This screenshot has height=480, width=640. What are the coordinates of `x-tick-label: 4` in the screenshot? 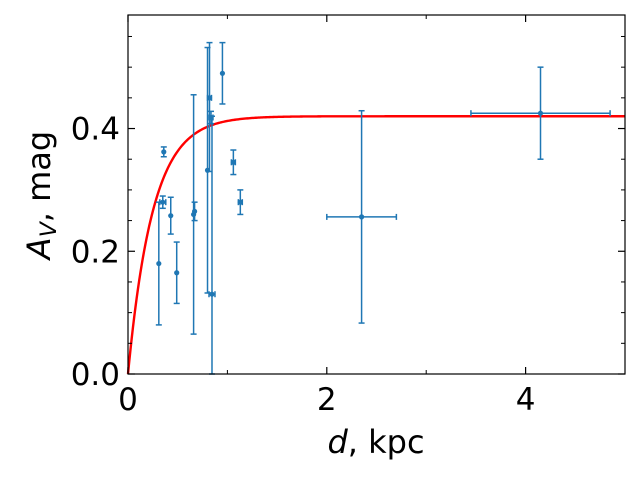 It's located at (526, 400).